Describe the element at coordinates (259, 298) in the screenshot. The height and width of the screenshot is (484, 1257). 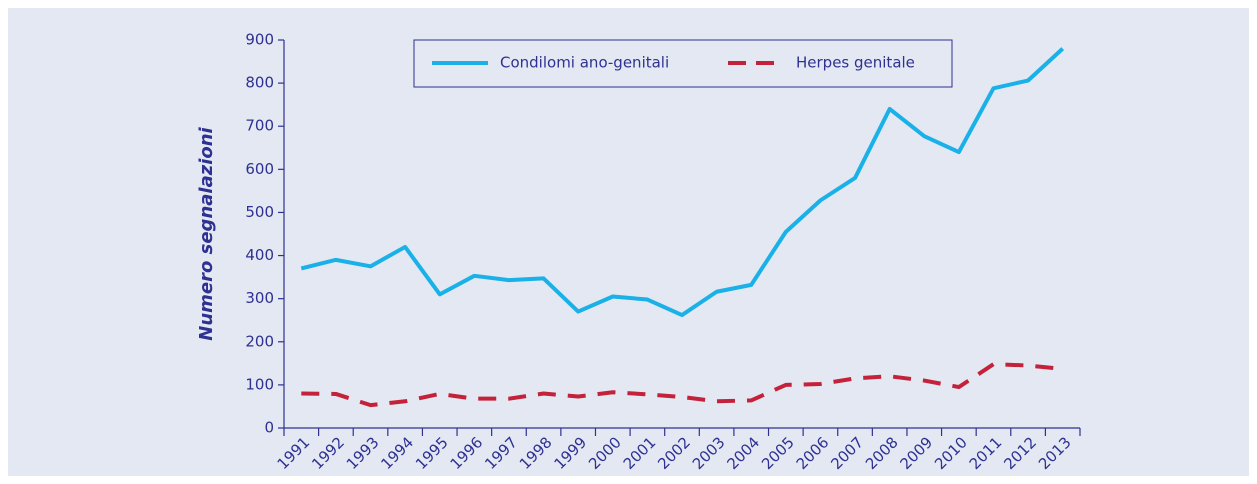
I see `y-tick-label: 300` at that location.